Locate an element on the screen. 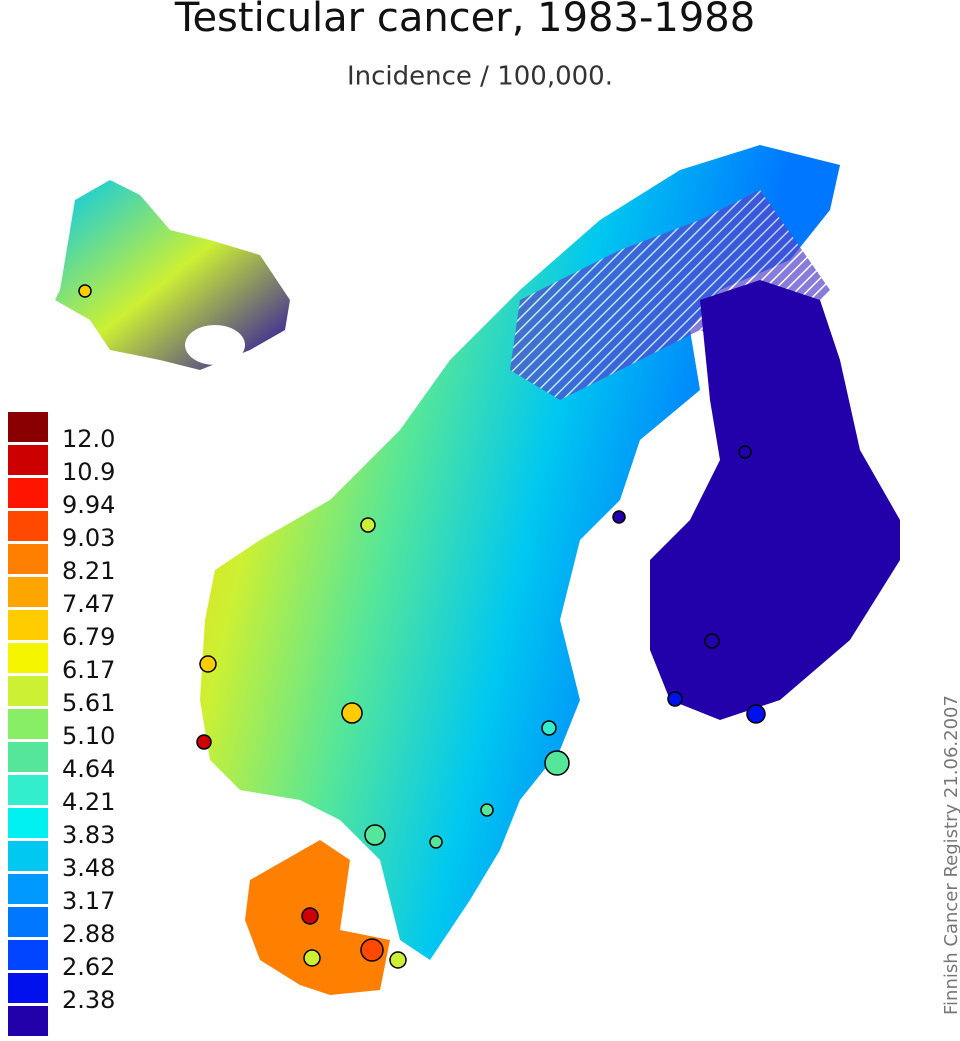  legend-label: 6.79 is located at coordinates (88, 637).